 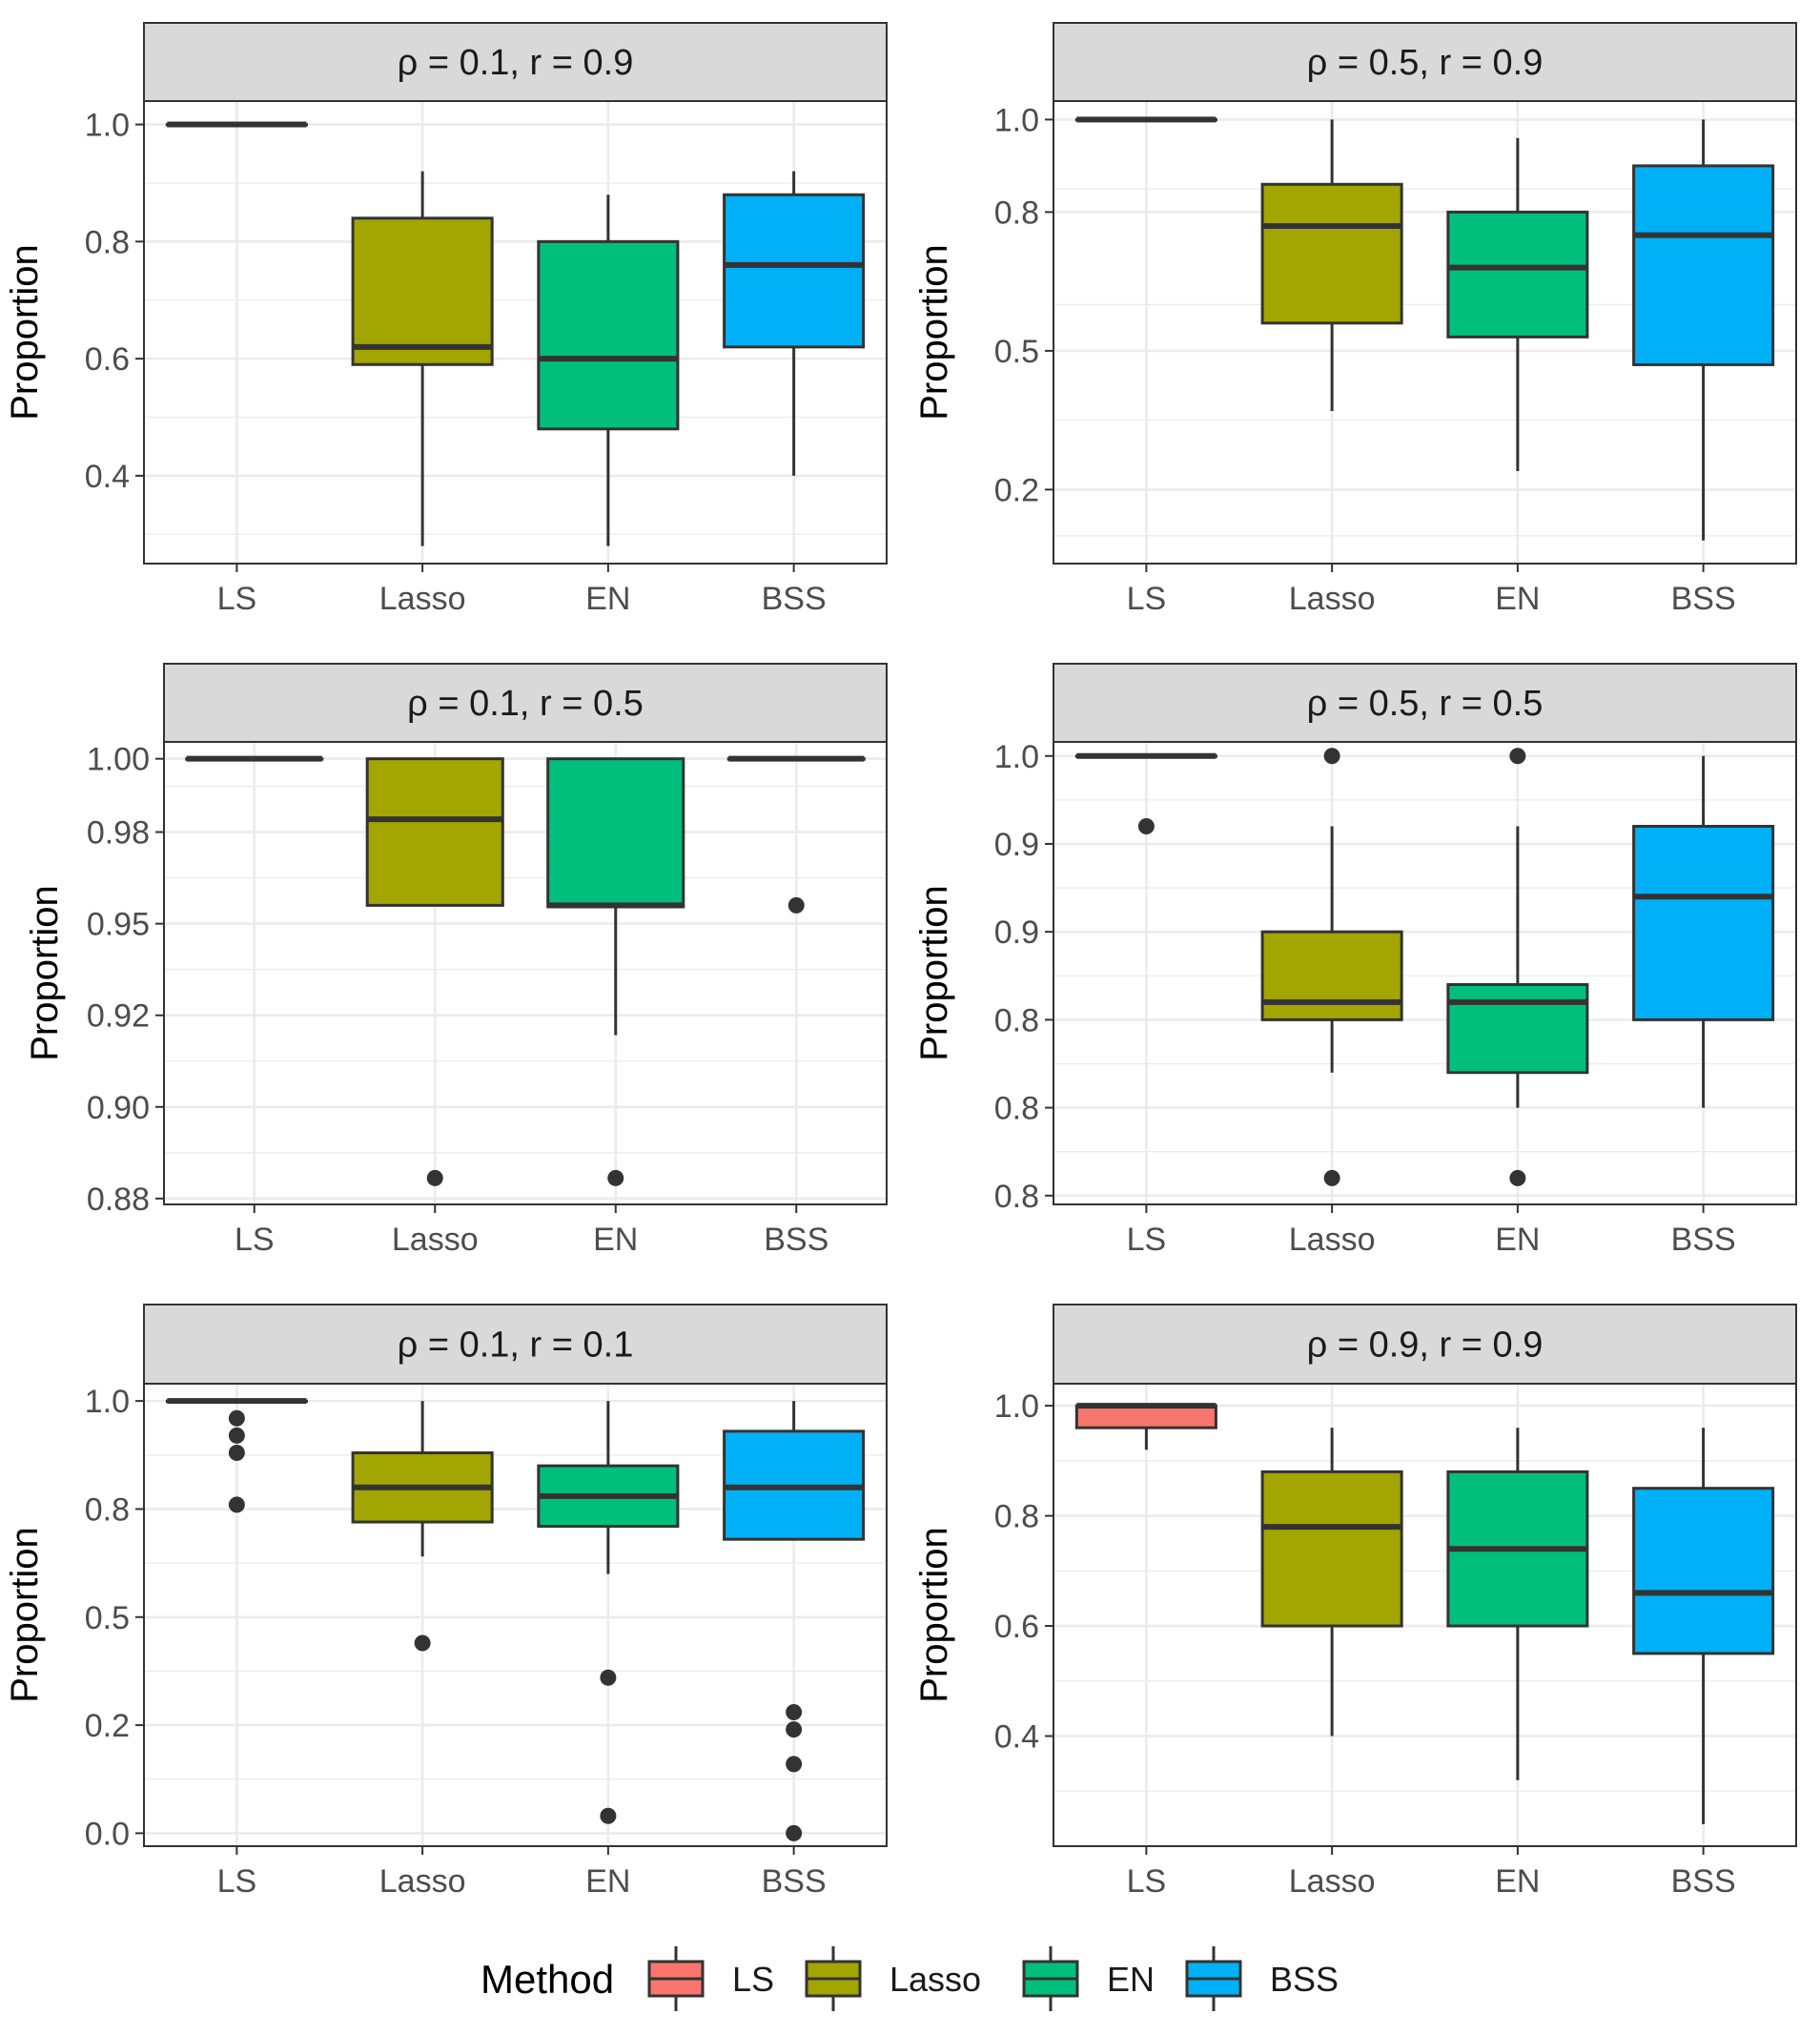 I want to click on y-tick-label: 1.00, so click(x=118, y=760).